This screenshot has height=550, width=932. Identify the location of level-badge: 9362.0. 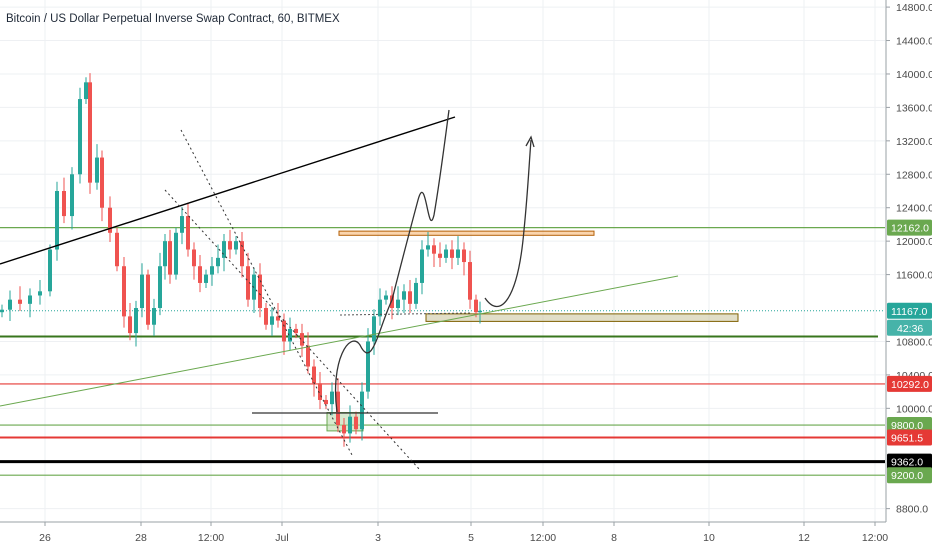
(909, 461).